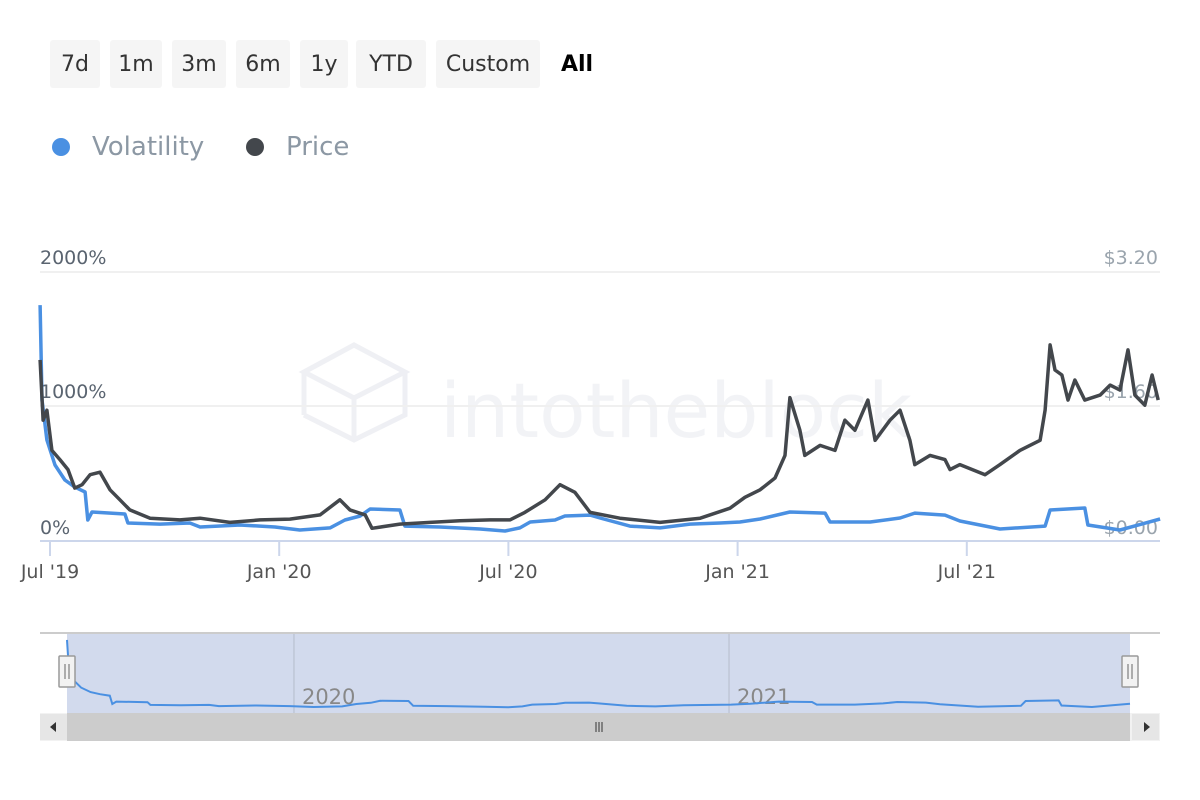  I want to click on navigator-series, so click(598, 674).